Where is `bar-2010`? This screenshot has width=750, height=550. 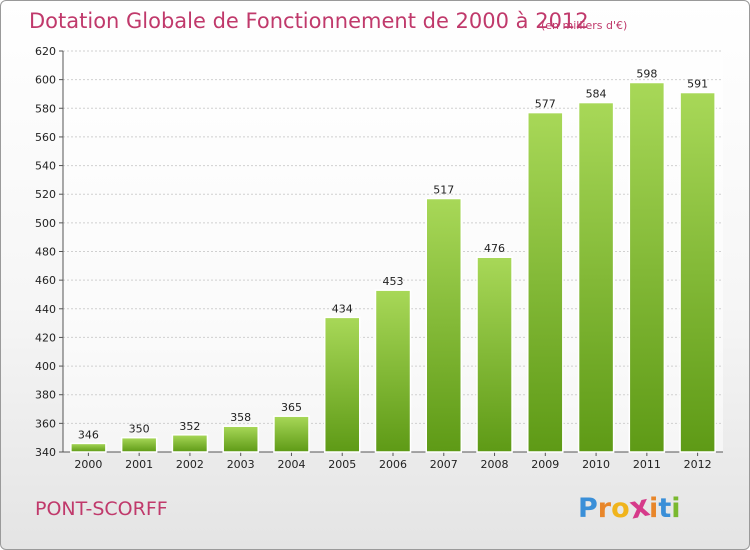 bar-2010 is located at coordinates (596, 277).